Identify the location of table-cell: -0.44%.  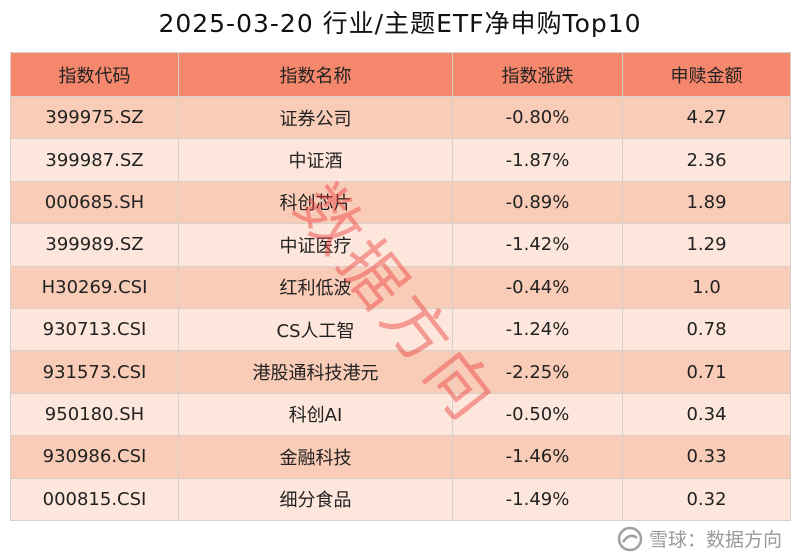
(537, 287).